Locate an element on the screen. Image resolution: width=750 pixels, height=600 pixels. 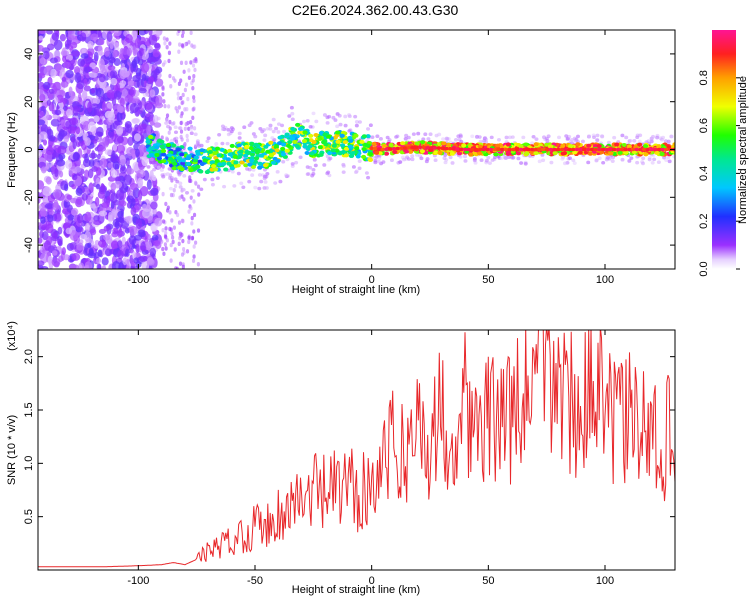
snr-y-axis-label: SNR (10 * v/v) is located at coordinates (12, 450).